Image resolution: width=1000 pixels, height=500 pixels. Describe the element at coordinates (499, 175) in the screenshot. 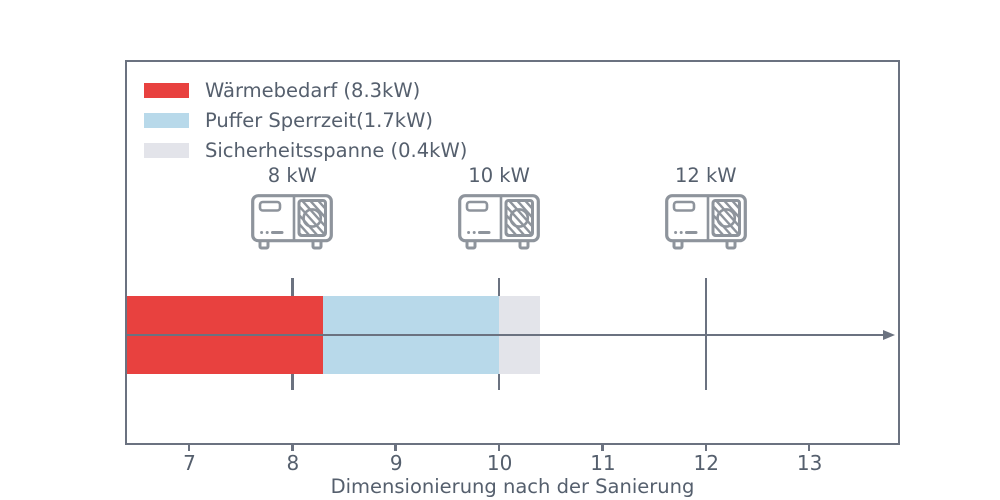

I see `pump-size-label: 10 kW` at that location.